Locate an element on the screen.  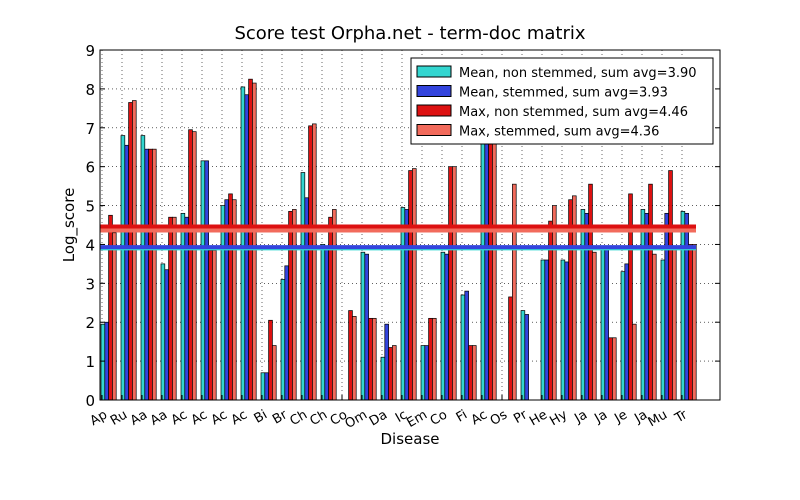
bar-series-1-ja is located at coordinates (586, 306).